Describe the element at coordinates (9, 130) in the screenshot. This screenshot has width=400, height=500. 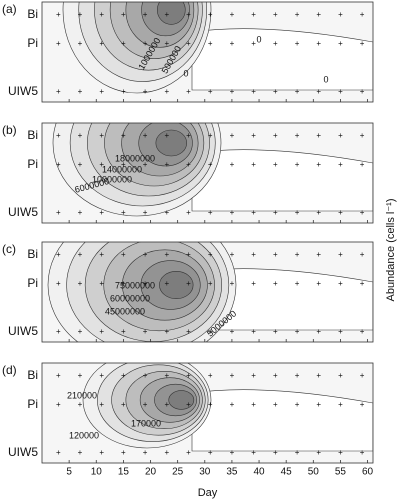
I see `panel-label: (b)` at that location.